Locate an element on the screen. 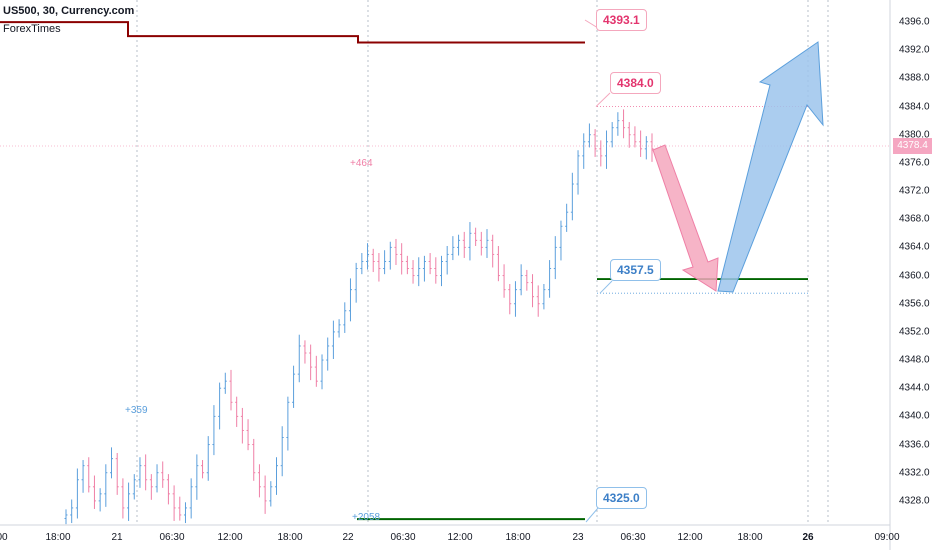 The height and width of the screenshot is (550, 932). author-name: ForexTimes is located at coordinates (32, 29).